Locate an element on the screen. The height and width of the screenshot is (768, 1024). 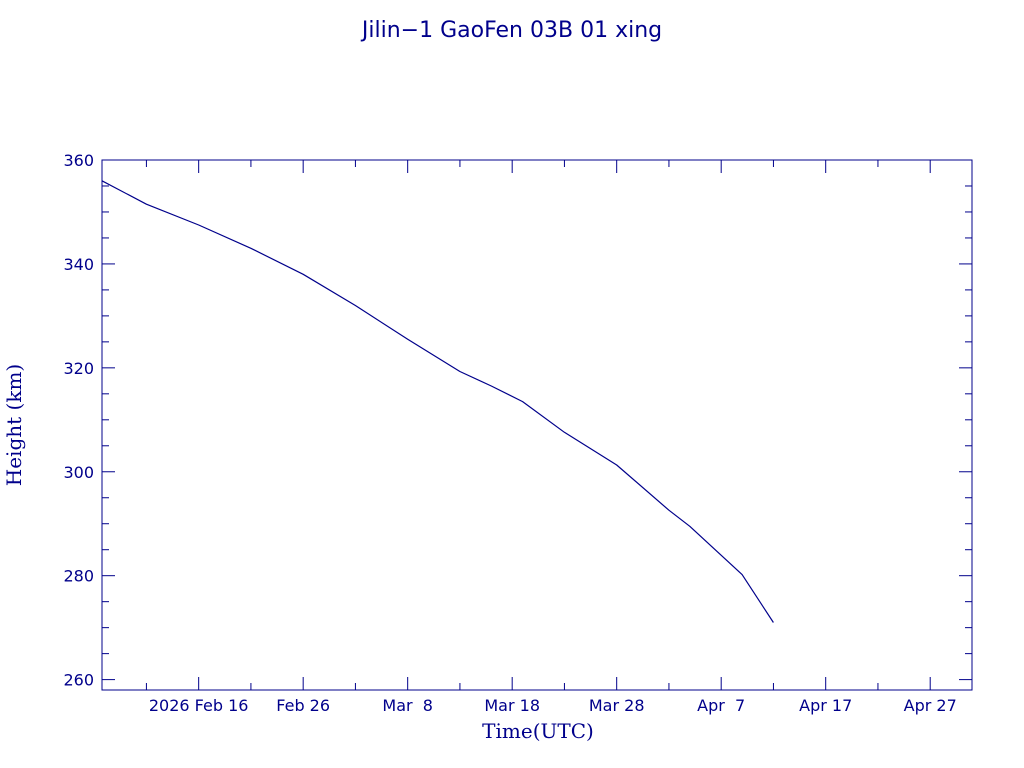
y-tick-label: 280 is located at coordinates (78, 576).